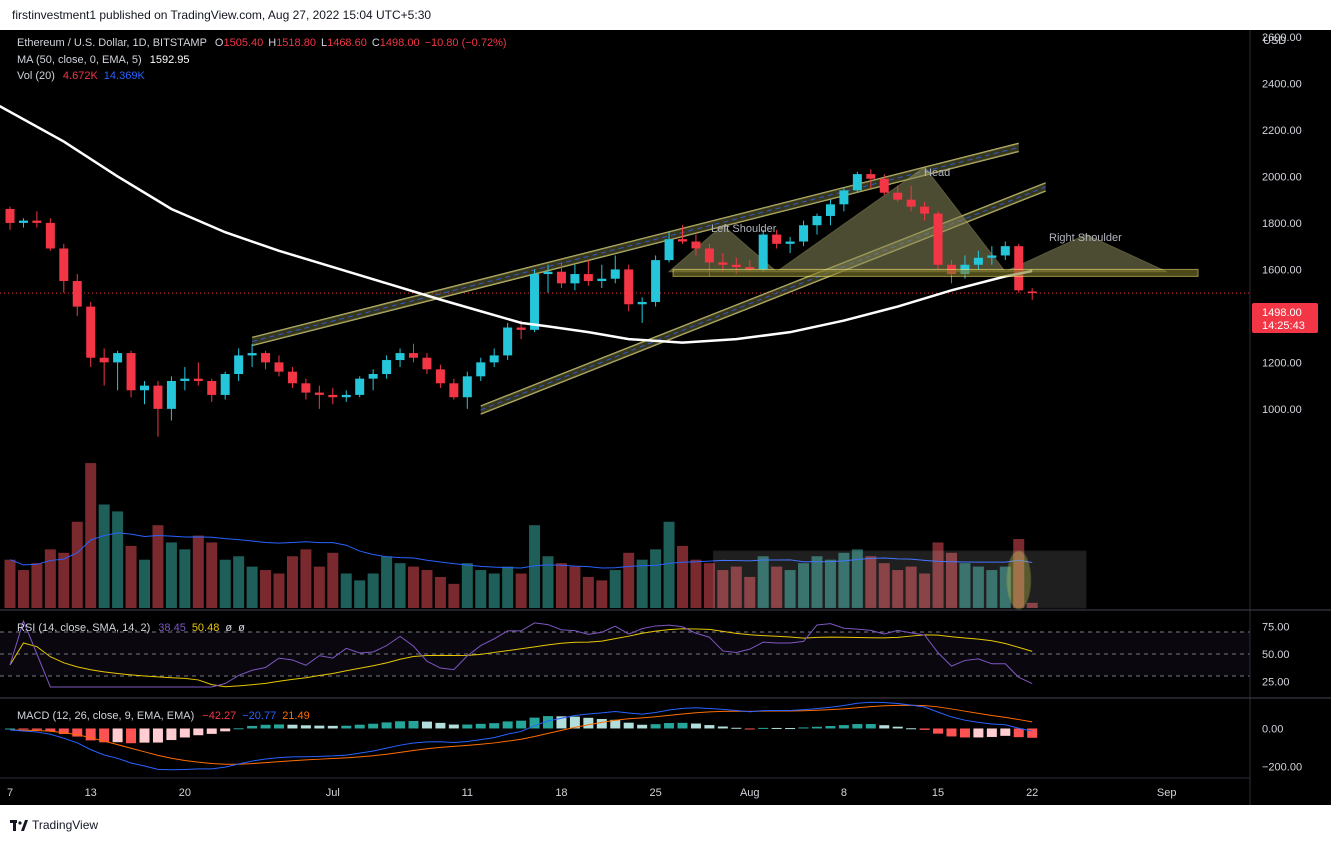 This screenshot has height=843, width=1331. What do you see at coordinates (206, 628) in the screenshot?
I see `rsi-ma-value: 50.48` at bounding box center [206, 628].